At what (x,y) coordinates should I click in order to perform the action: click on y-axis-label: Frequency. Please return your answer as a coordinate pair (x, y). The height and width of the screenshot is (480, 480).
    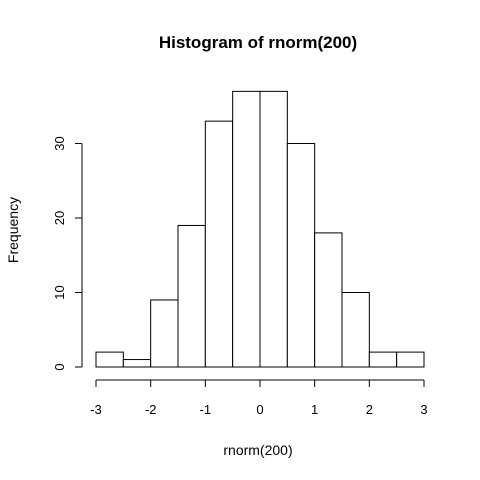
    Looking at the image, I should click on (13, 230).